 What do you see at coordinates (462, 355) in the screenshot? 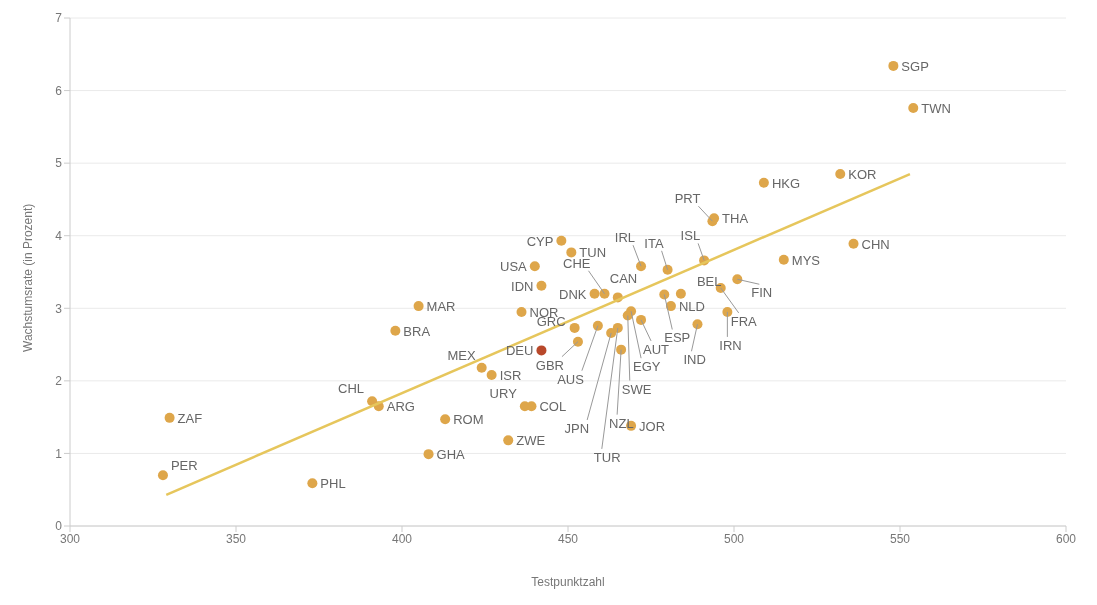
I see `annotation: MEX` at bounding box center [462, 355].